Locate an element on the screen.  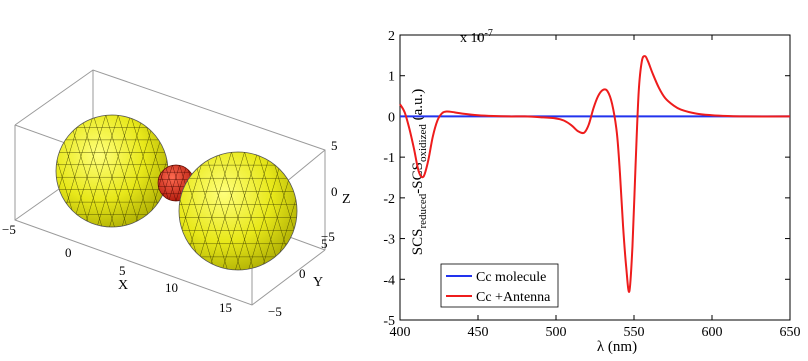
x-tick-label: 5 is located at coordinates (122, 270).